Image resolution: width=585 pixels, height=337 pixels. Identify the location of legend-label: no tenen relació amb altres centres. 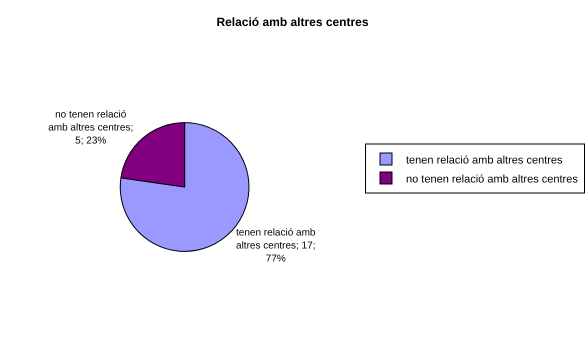
(492, 179).